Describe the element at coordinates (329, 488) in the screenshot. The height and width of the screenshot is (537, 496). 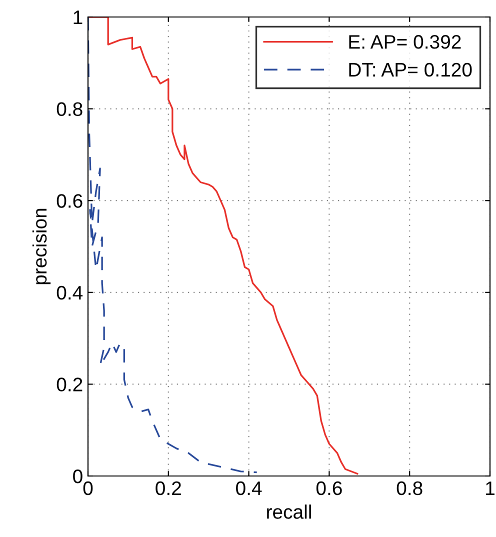
I see `x-tick-label: 0.6` at that location.